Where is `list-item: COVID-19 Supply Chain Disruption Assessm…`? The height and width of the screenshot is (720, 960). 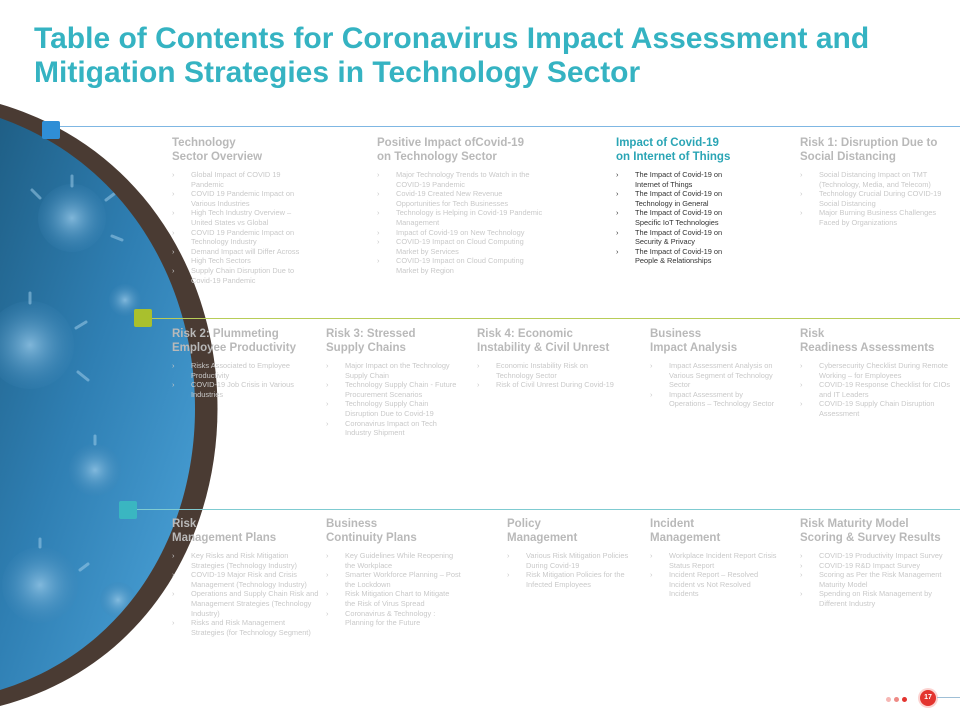
list-item: COVID-19 Supply Chain Disruption Assessm… is located at coordinates (879, 408).